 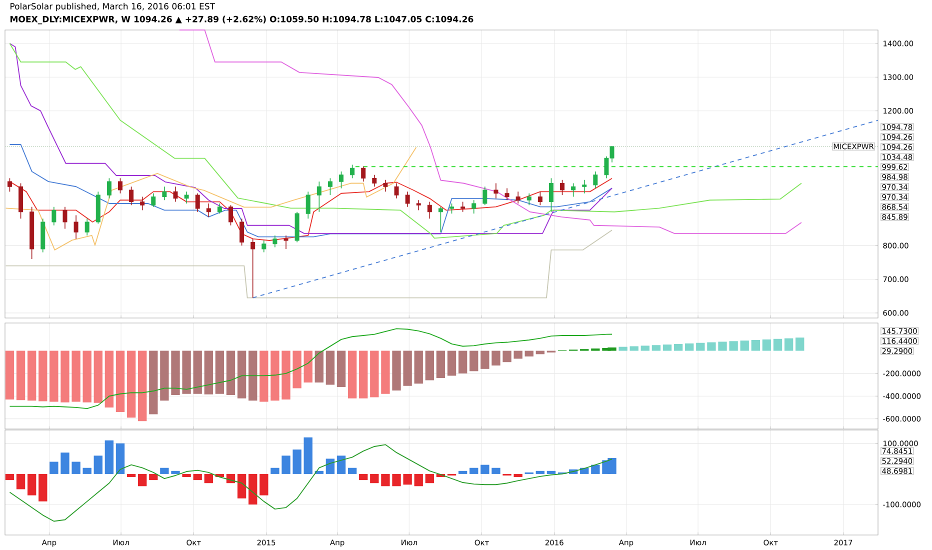 What do you see at coordinates (211, 198) in the screenshot?
I see `line-series` at bounding box center [211, 198].